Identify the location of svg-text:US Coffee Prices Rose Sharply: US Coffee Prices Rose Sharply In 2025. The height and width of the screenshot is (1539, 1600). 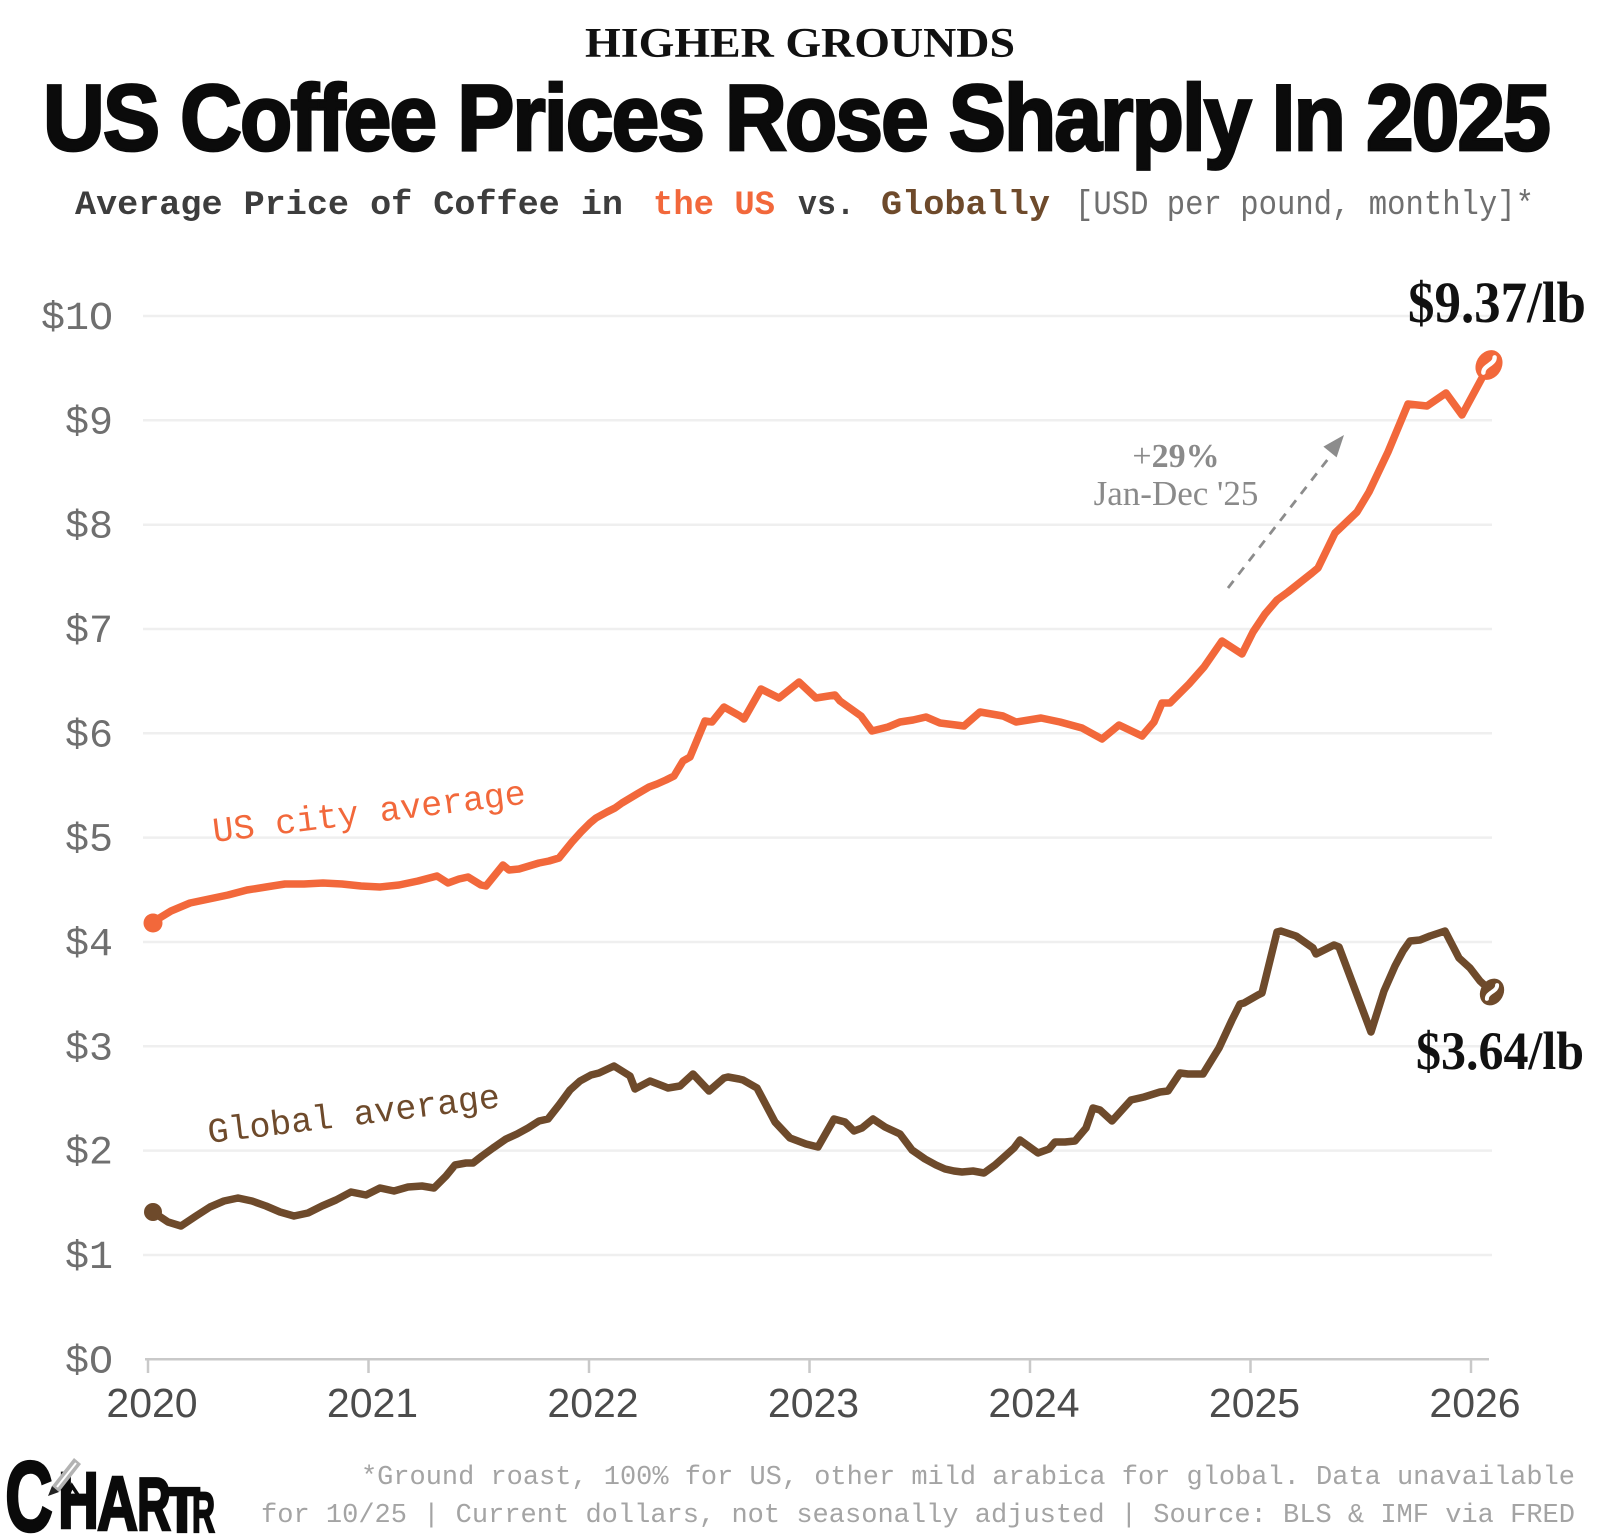
(796, 118).